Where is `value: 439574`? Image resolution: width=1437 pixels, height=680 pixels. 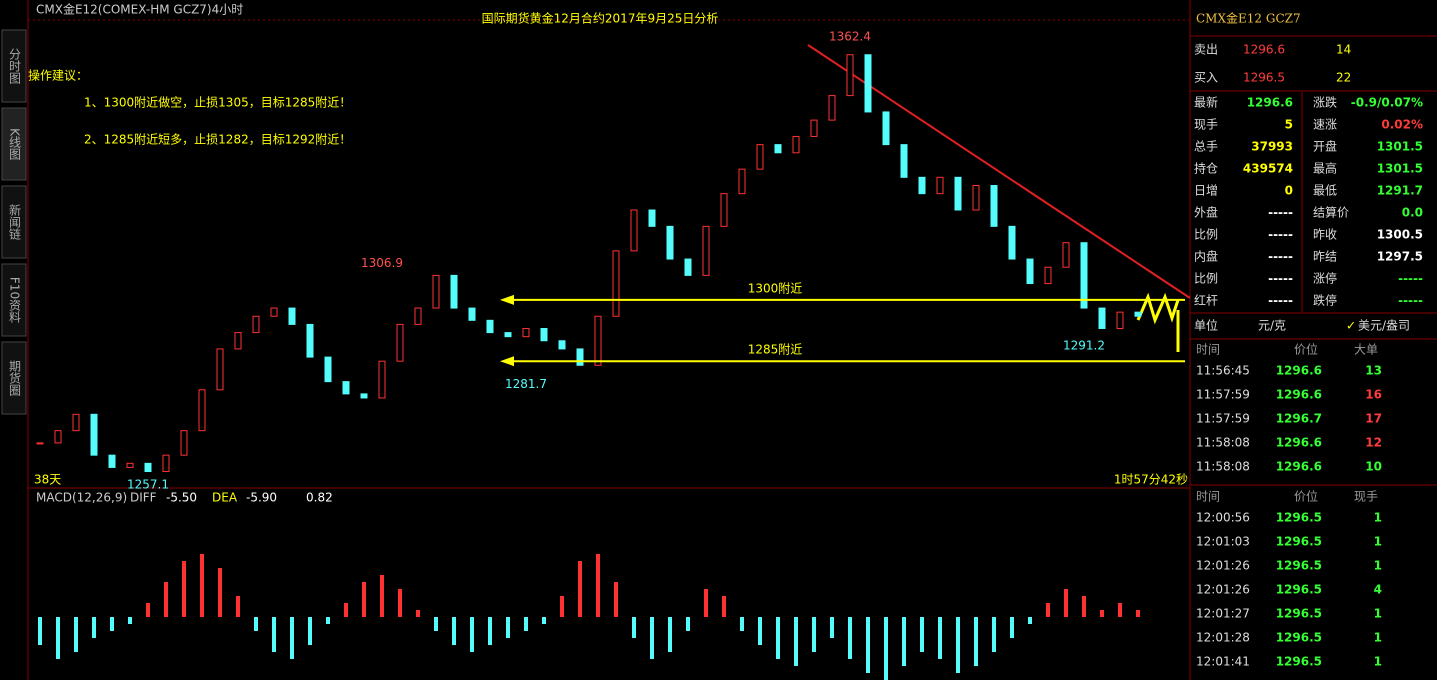 value: 439574 is located at coordinates (1268, 169).